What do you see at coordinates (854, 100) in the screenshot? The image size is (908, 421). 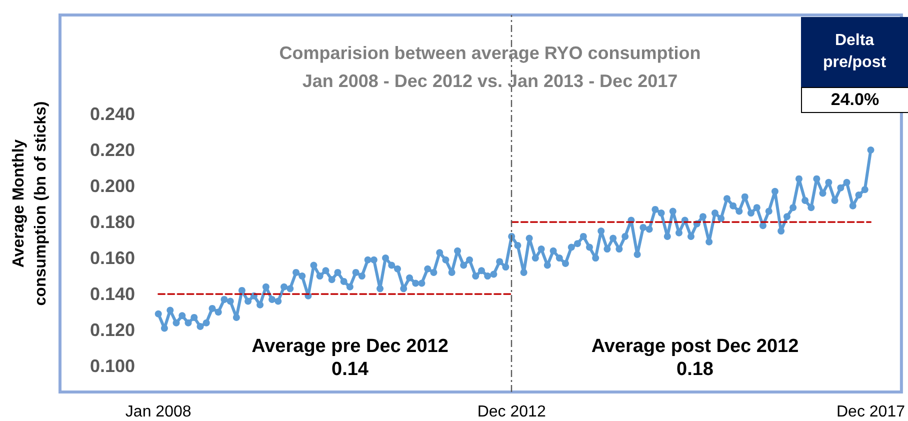 I see `delta-value-box: 24.0%` at bounding box center [854, 100].